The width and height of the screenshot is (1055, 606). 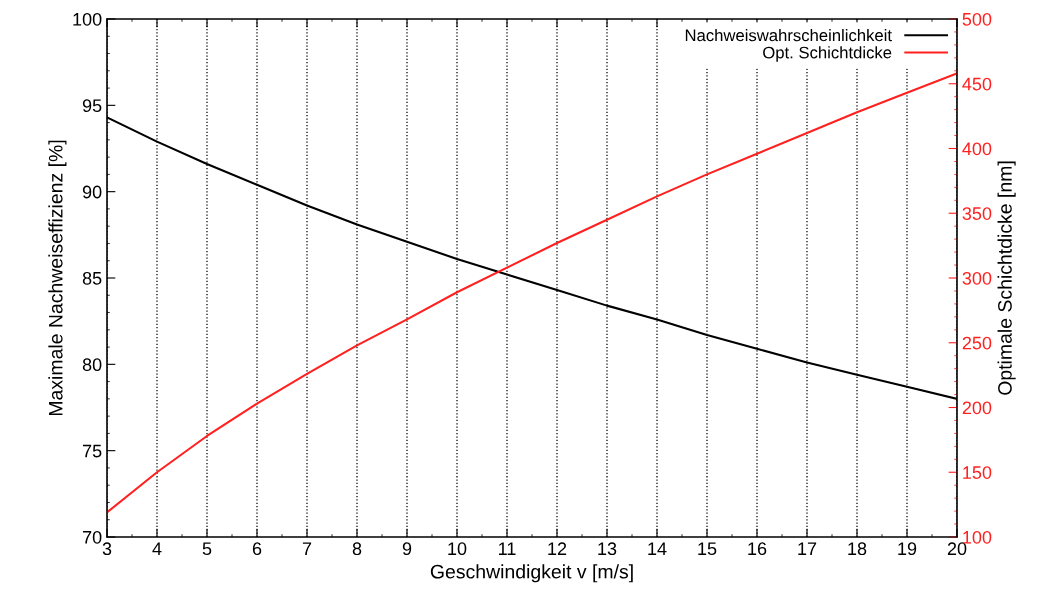 What do you see at coordinates (557, 548) in the screenshot?
I see `x-tick-label: 12` at bounding box center [557, 548].